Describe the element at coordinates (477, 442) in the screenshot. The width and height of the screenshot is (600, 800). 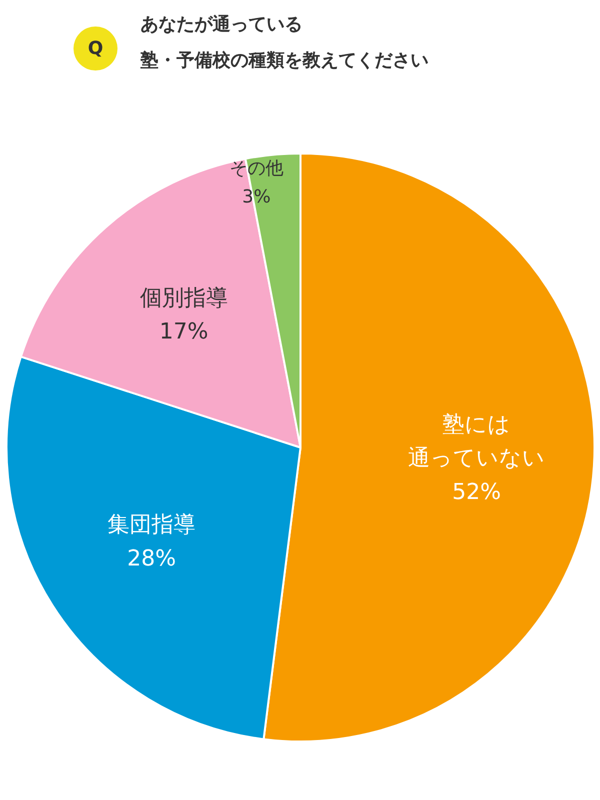
I see `slice-label: 塾には通っていない` at that location.